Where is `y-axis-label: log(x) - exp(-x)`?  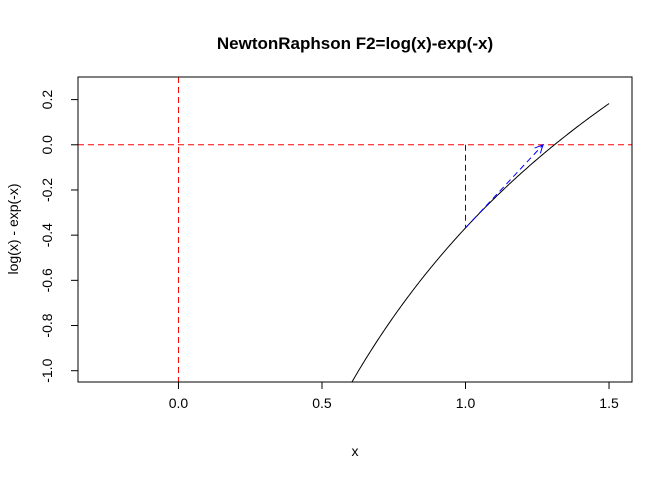 y-axis-label: log(x) - exp(-x) is located at coordinates (13, 228).